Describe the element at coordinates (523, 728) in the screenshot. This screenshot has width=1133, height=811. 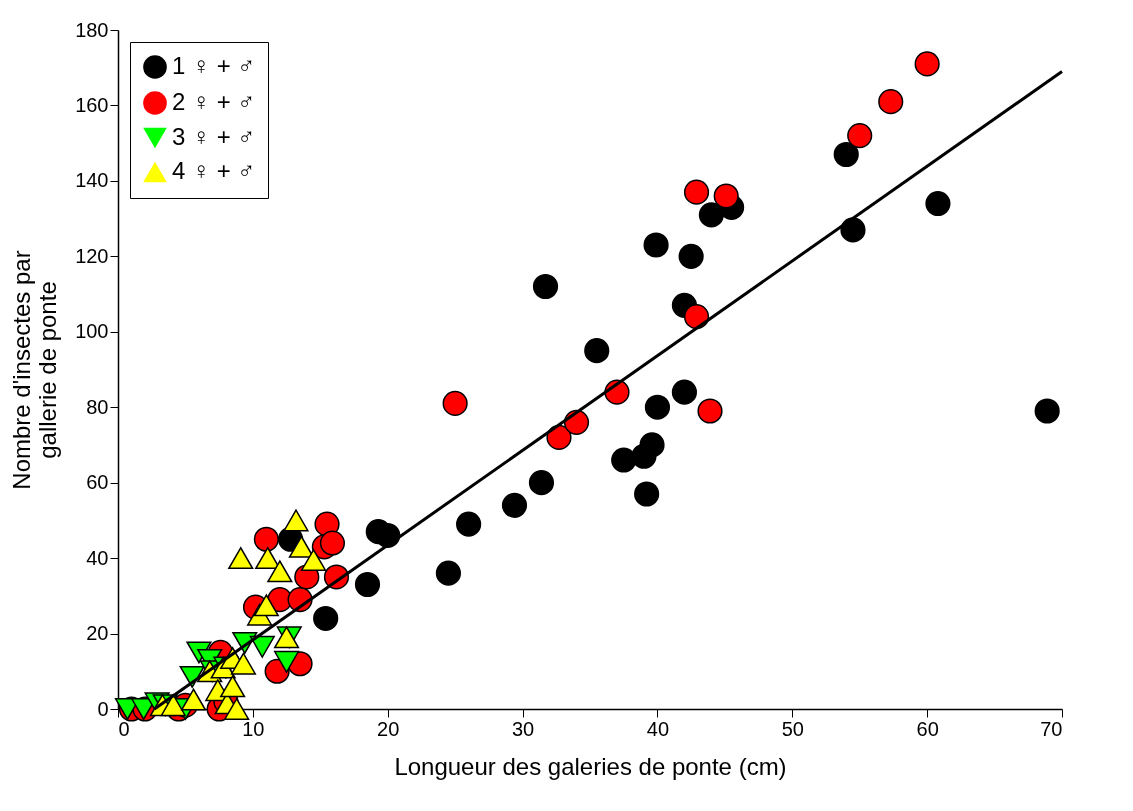
I see `x-tick-label: 30` at that location.